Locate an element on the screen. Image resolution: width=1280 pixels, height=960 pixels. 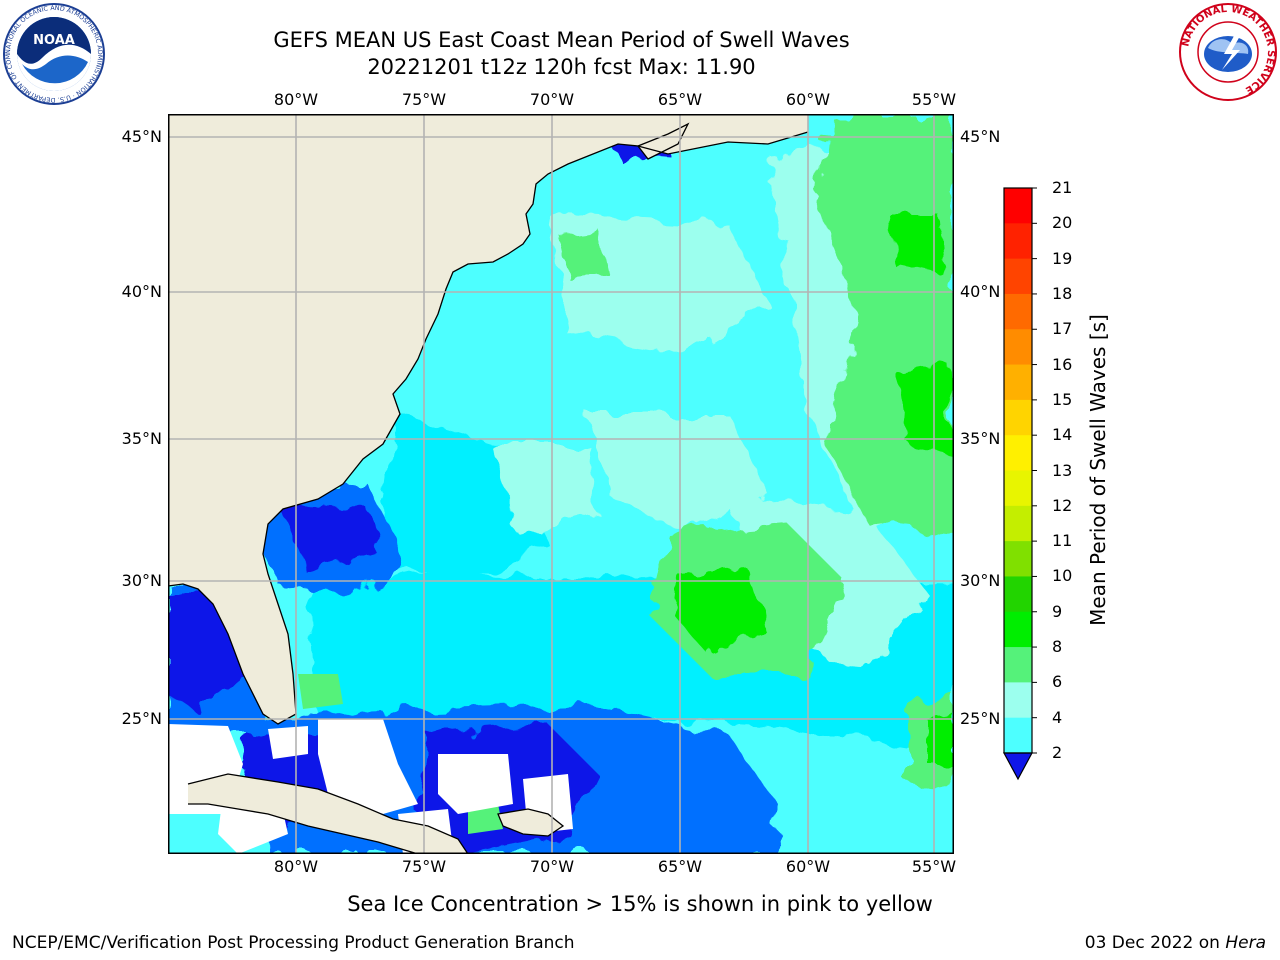
lon-label-top: 80°W is located at coordinates (296, 99).